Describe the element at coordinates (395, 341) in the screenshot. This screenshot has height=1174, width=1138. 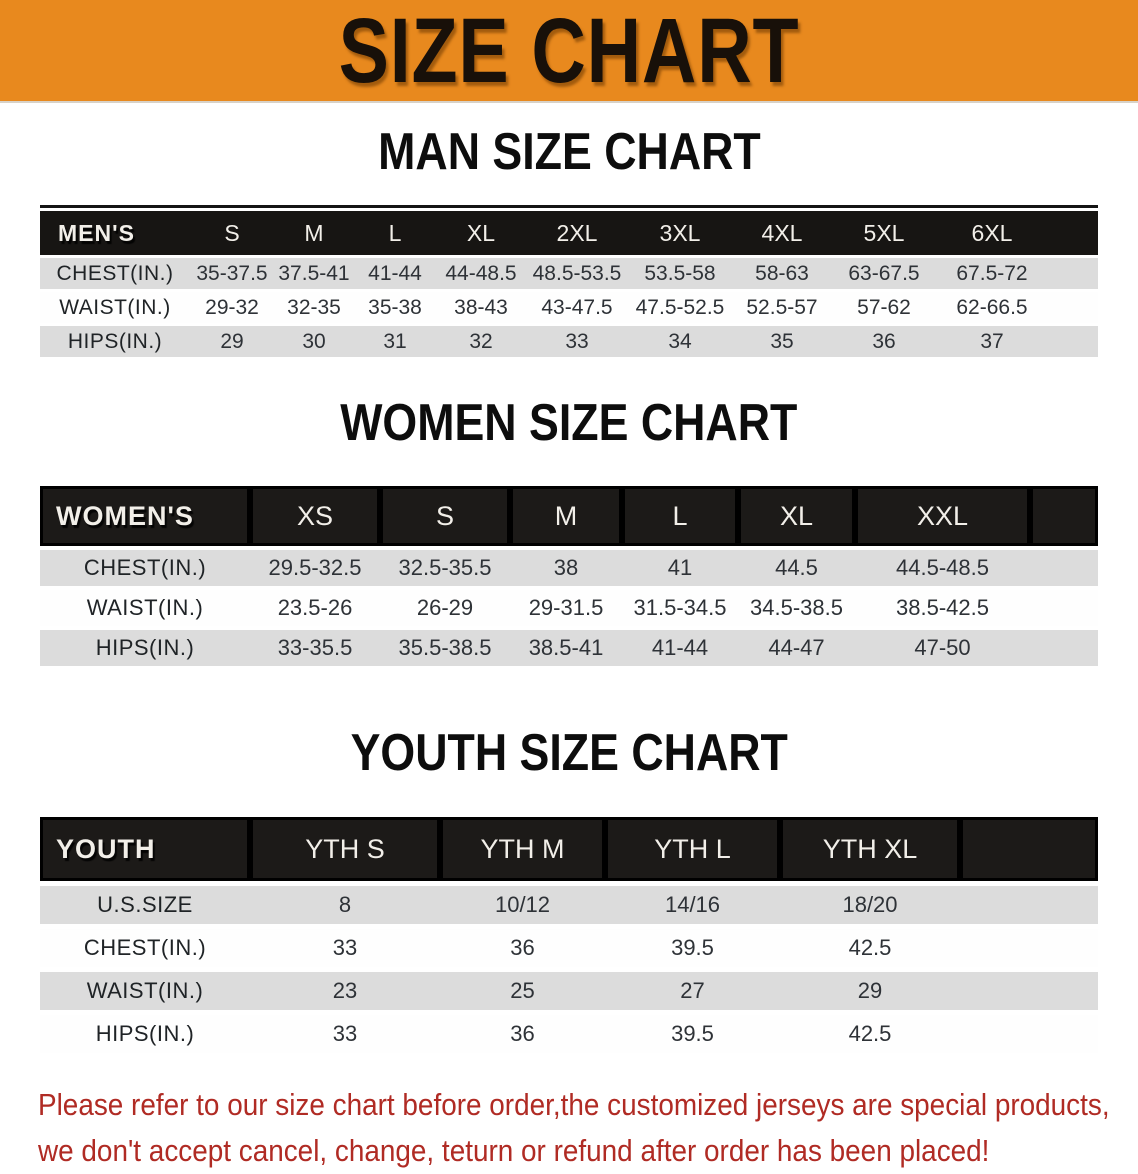
I see `size-value: 31` at that location.